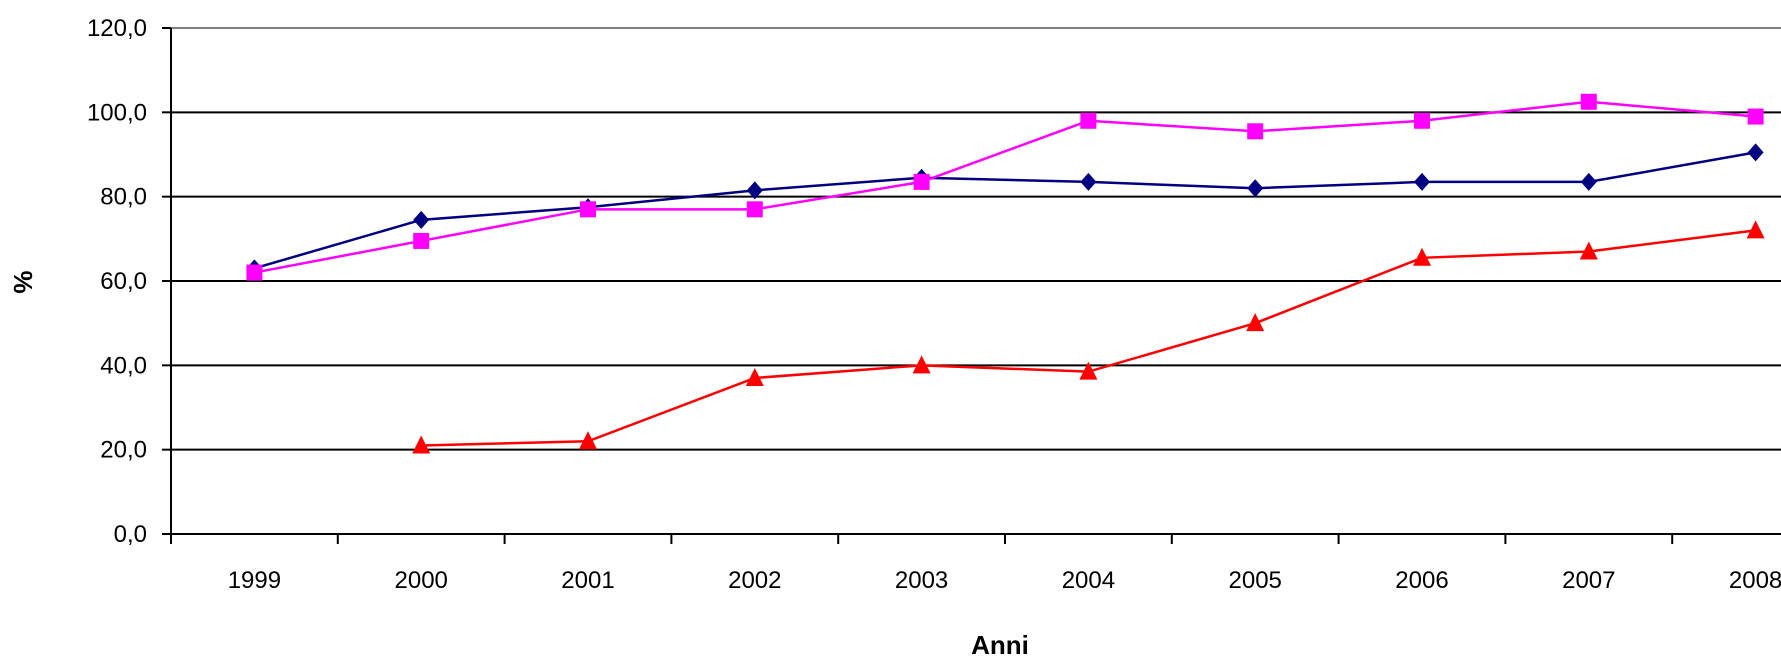 Image resolution: width=1781 pixels, height=667 pixels. Describe the element at coordinates (117, 28) in the screenshot. I see `y-tick-label: 120,0` at that location.